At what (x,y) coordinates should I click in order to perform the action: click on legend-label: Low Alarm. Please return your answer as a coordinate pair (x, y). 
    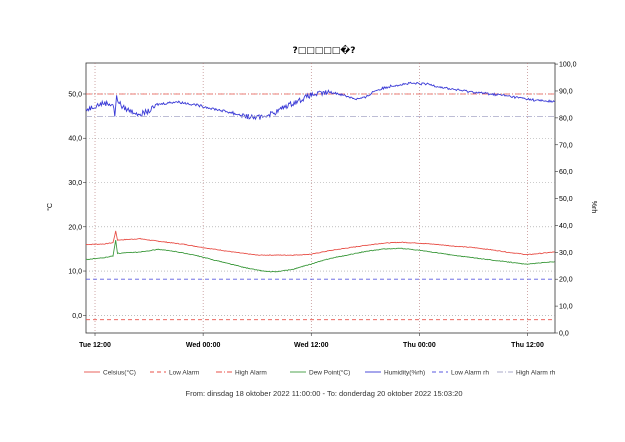
    Looking at the image, I should click on (184, 373).